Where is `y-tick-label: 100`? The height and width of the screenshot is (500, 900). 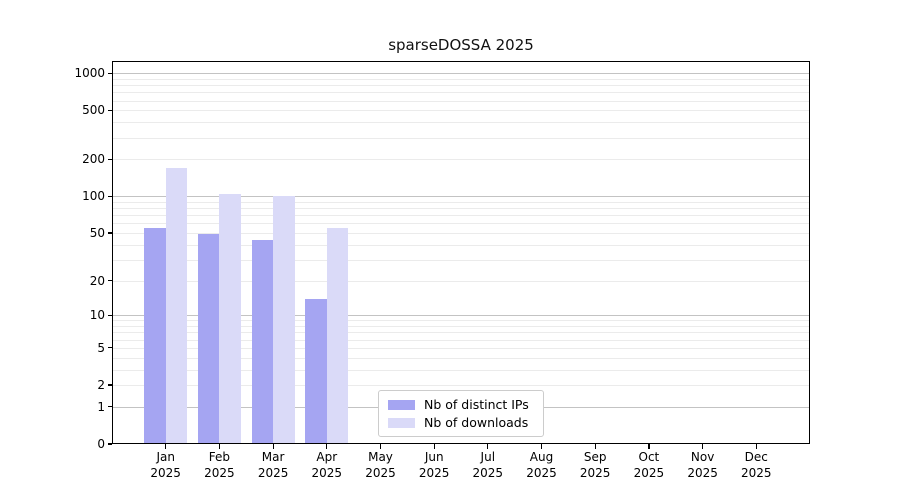
y-tick-label: 100 is located at coordinates (93, 196).